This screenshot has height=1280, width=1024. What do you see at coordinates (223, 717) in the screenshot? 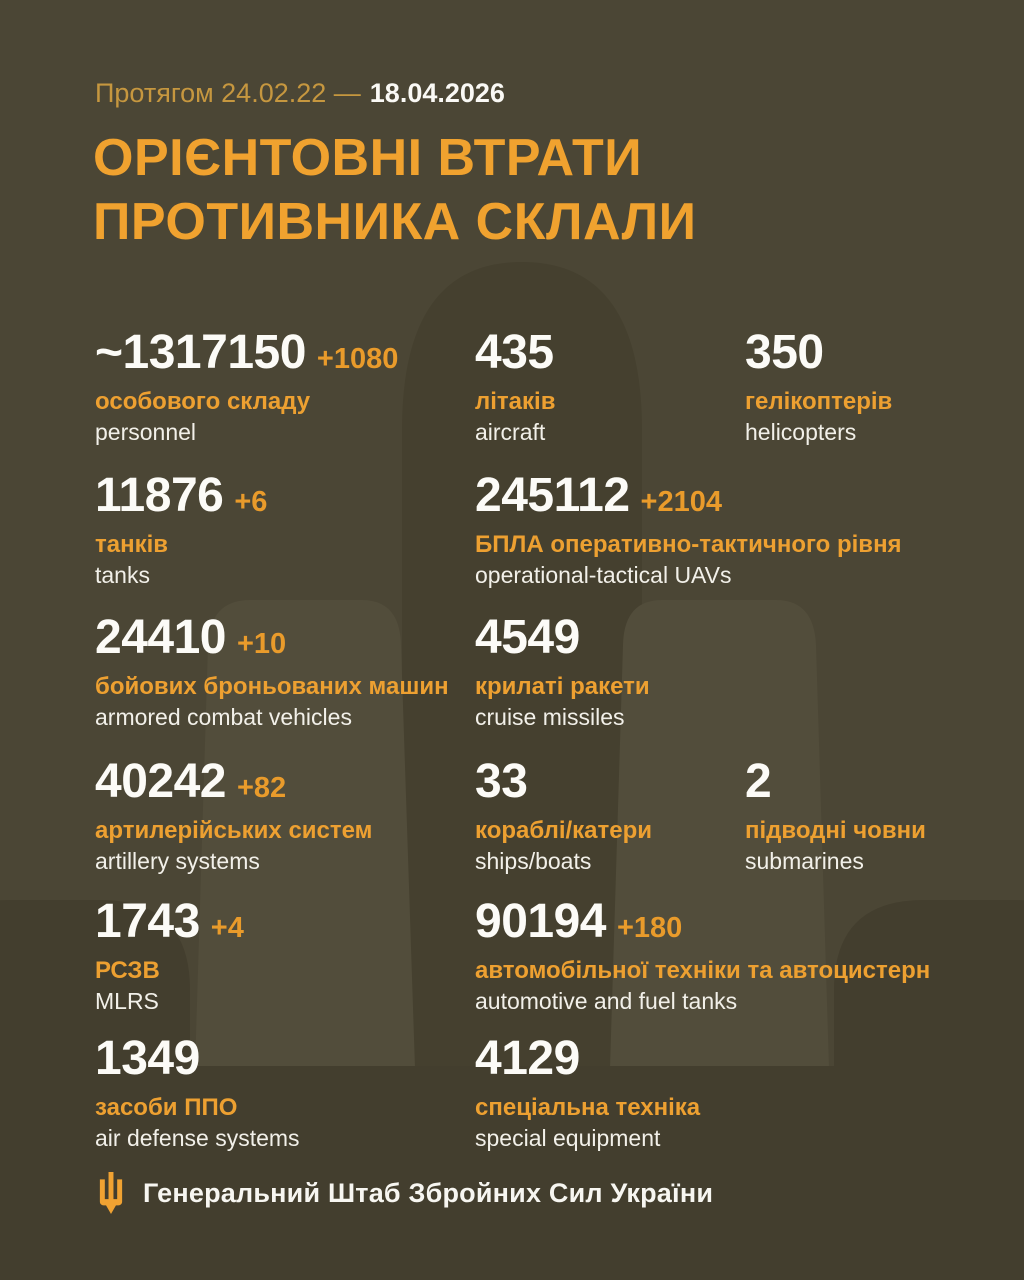
I see `stat-label-en: armored combat vehicles` at bounding box center [223, 717].